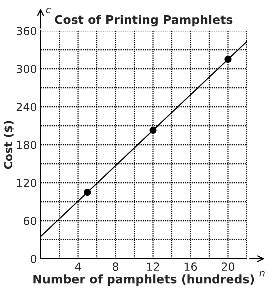 The image size is (272, 296). I want to click on y-tick-label: 60, so click(30, 221).